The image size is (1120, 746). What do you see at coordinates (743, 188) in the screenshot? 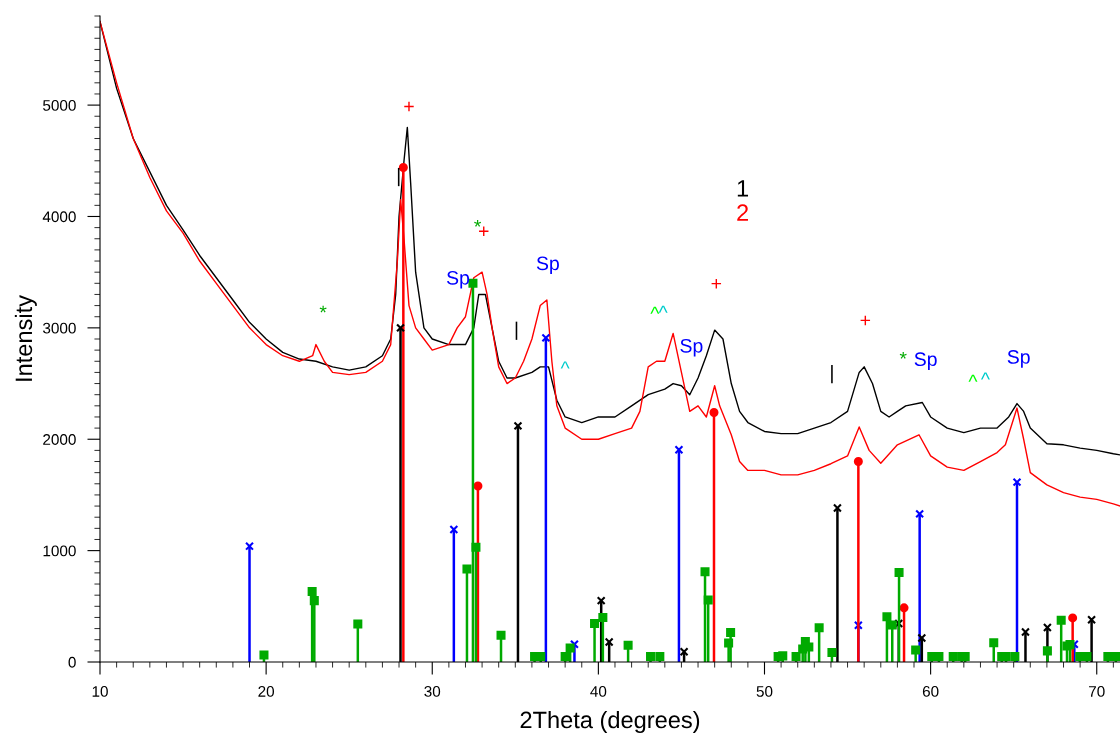
I see `text: 1` at bounding box center [743, 188].